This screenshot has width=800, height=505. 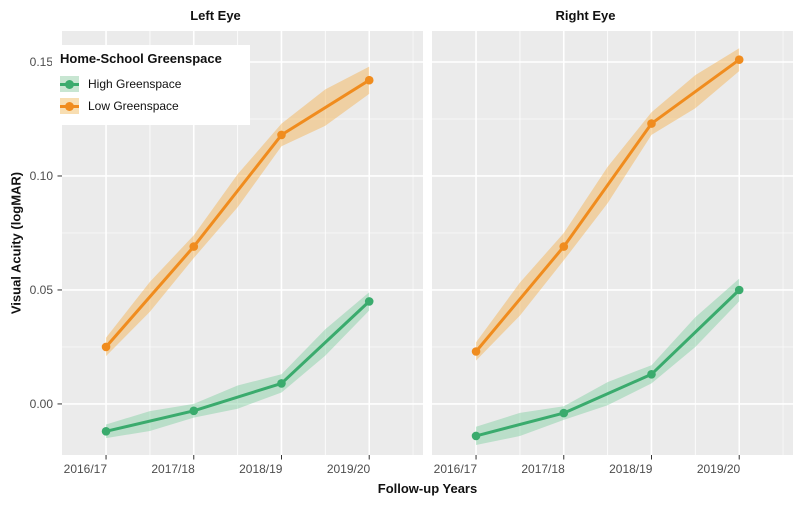 What do you see at coordinates (46, 233) in the screenshot?
I see `y-axis: 0.00 0.05 0.10 0.15` at bounding box center [46, 233].